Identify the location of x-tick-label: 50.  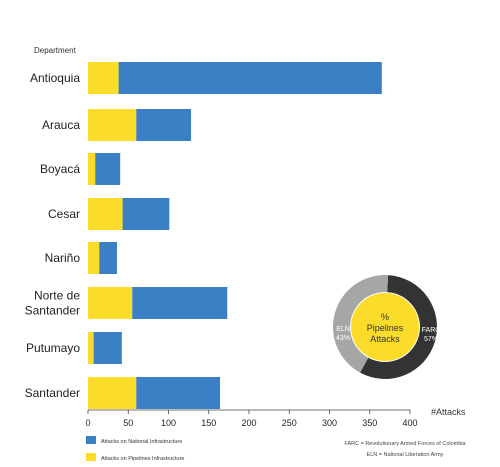
(128, 423).